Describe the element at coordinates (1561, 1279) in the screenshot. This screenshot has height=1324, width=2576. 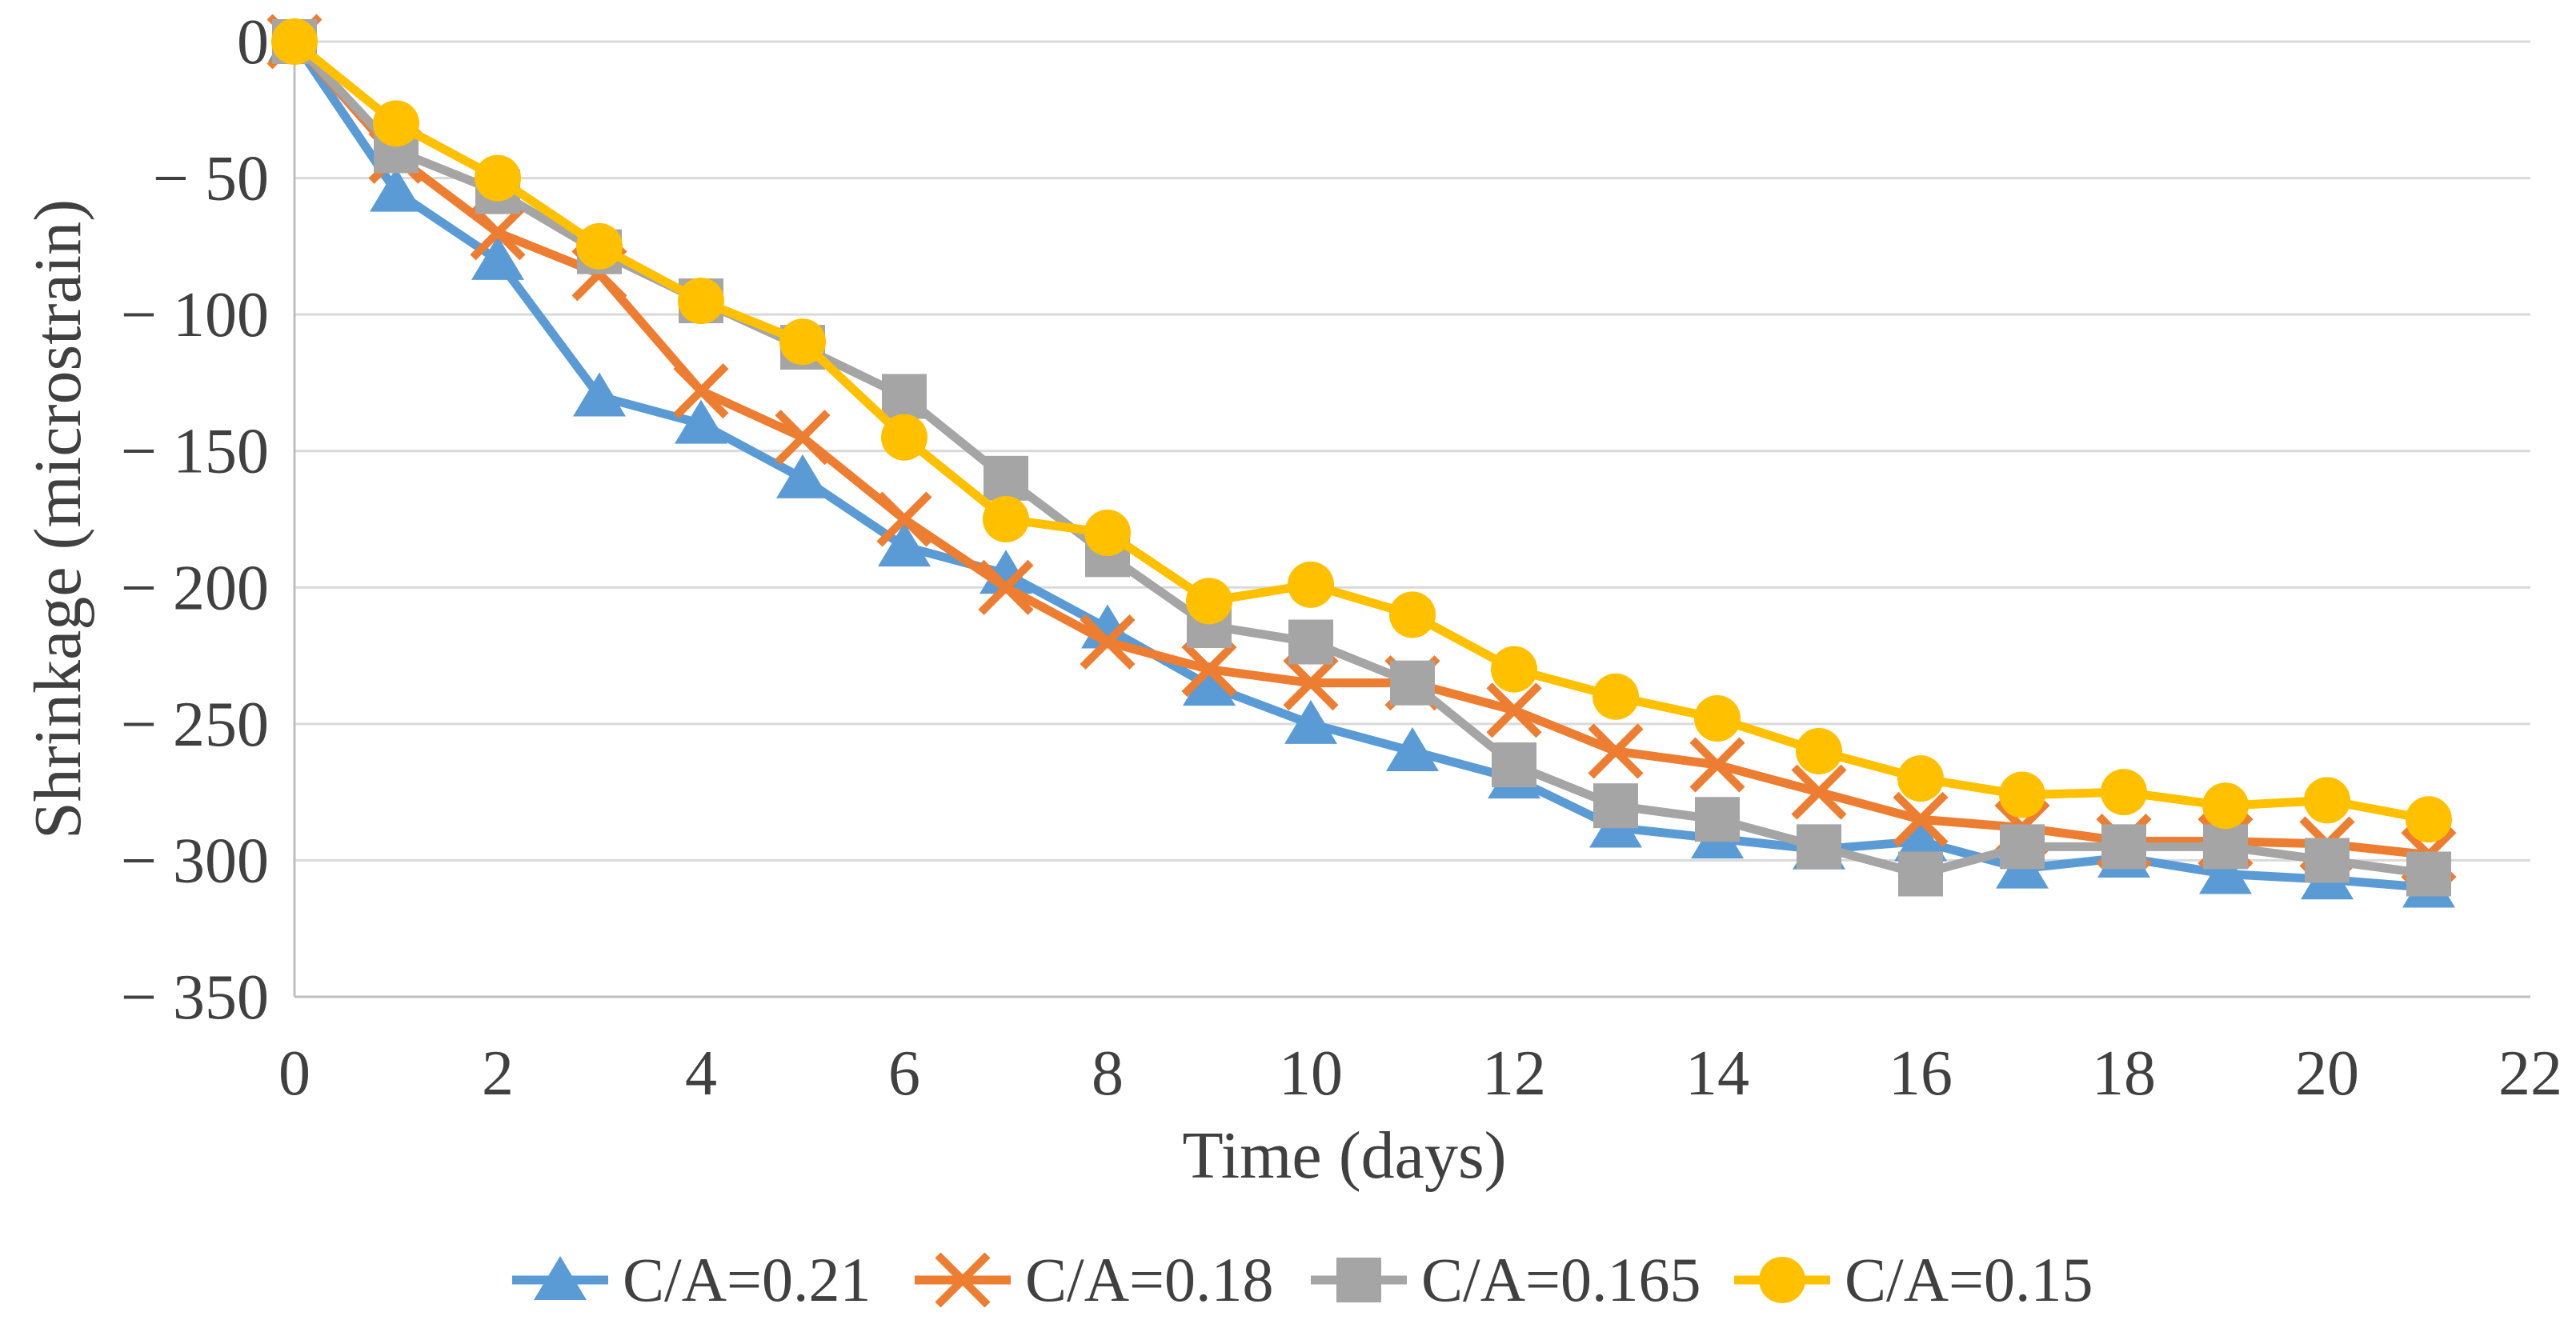
I see `legend-label: C/A=0.165` at that location.